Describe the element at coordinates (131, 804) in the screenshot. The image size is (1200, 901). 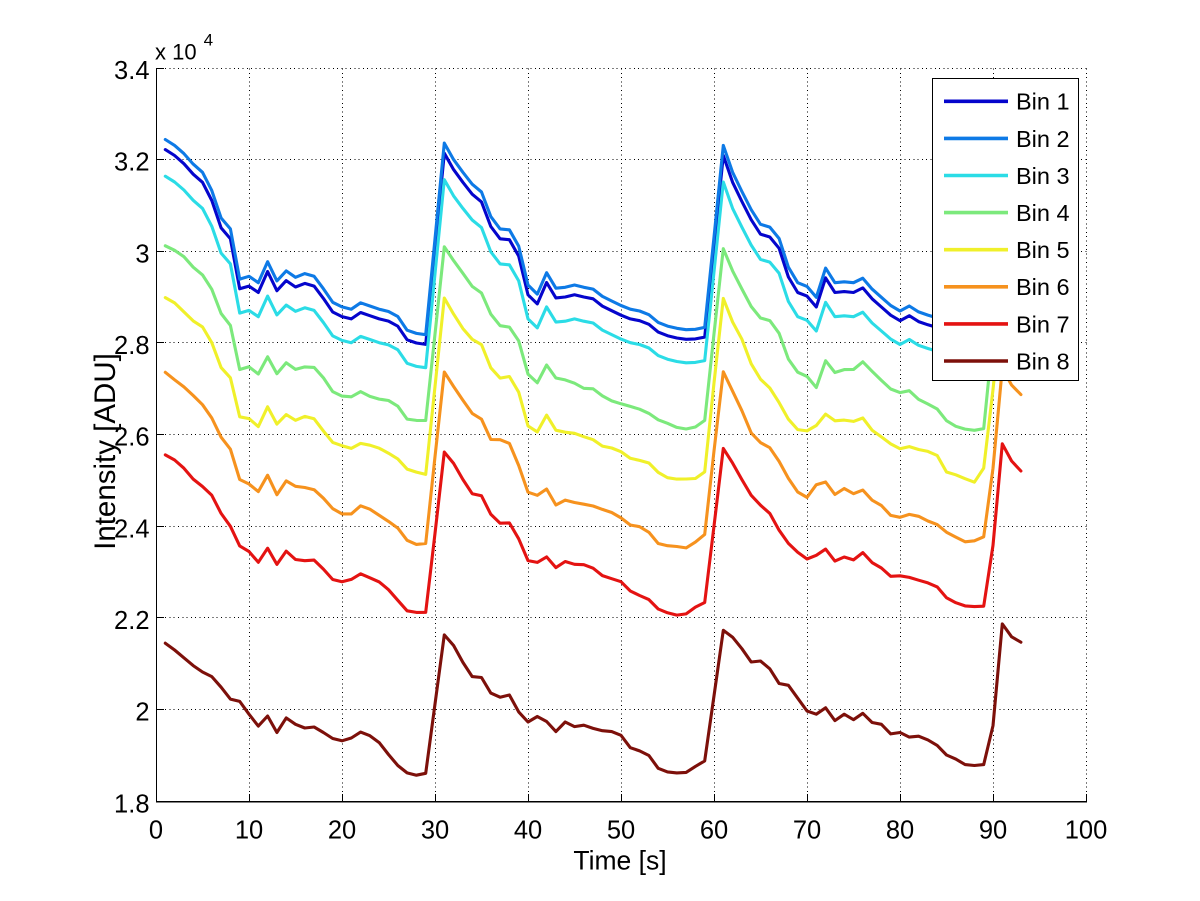
I see `svg-text: 1.8` at that location.